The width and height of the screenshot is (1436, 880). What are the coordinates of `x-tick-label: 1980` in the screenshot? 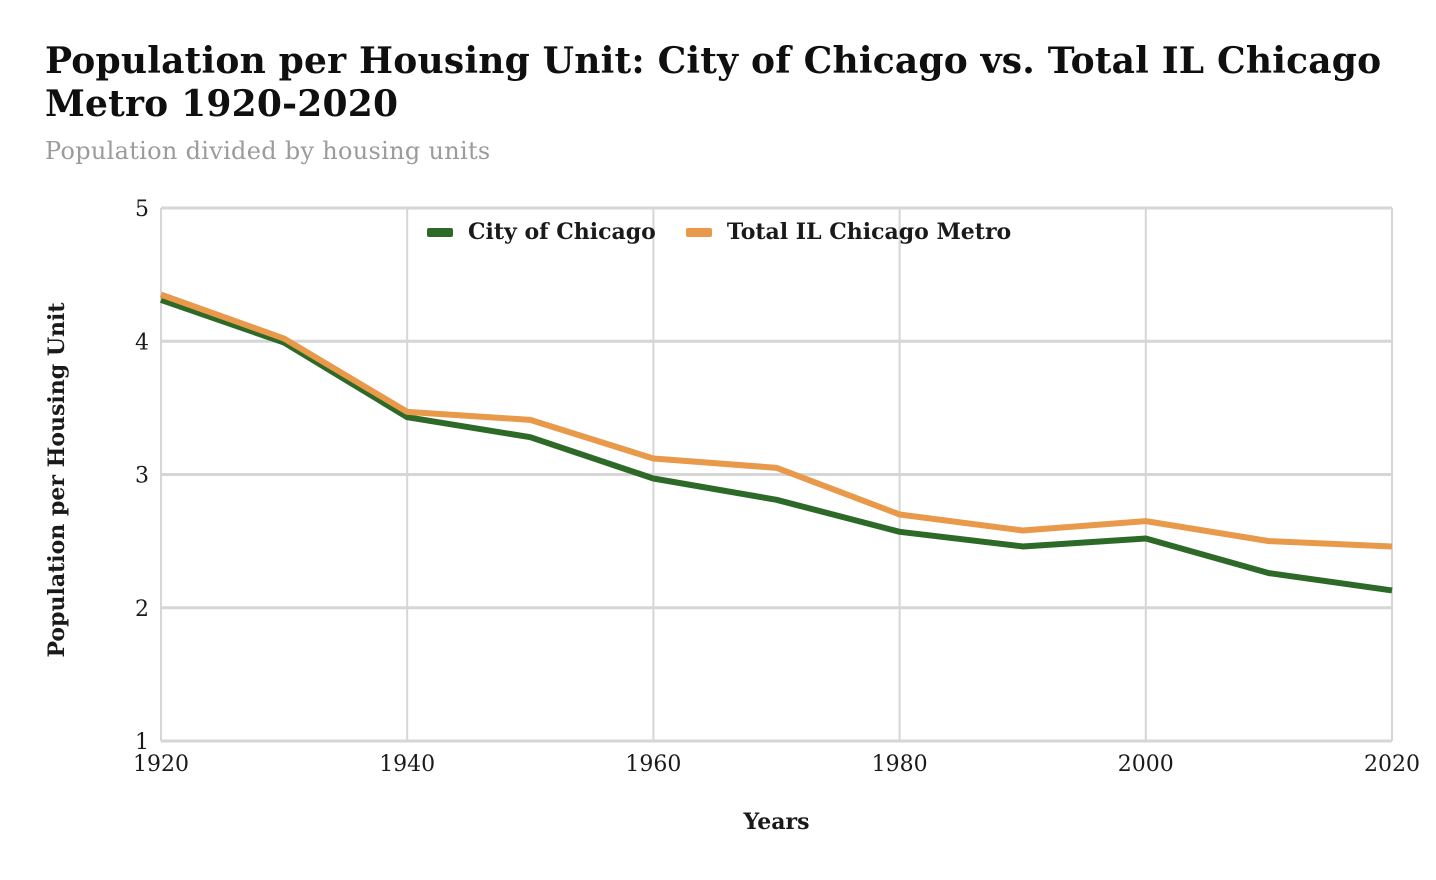 It's located at (900, 764).